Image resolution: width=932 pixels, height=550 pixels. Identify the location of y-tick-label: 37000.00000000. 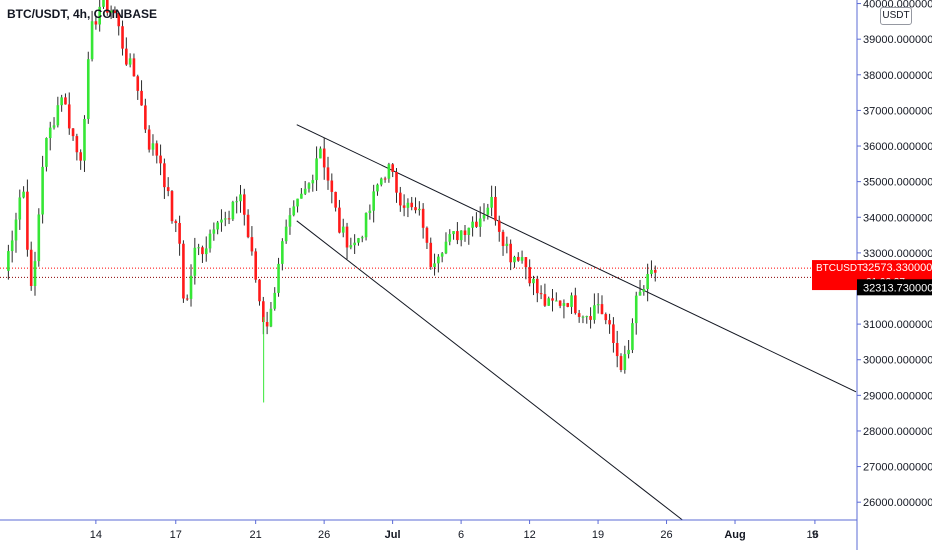
(897, 111).